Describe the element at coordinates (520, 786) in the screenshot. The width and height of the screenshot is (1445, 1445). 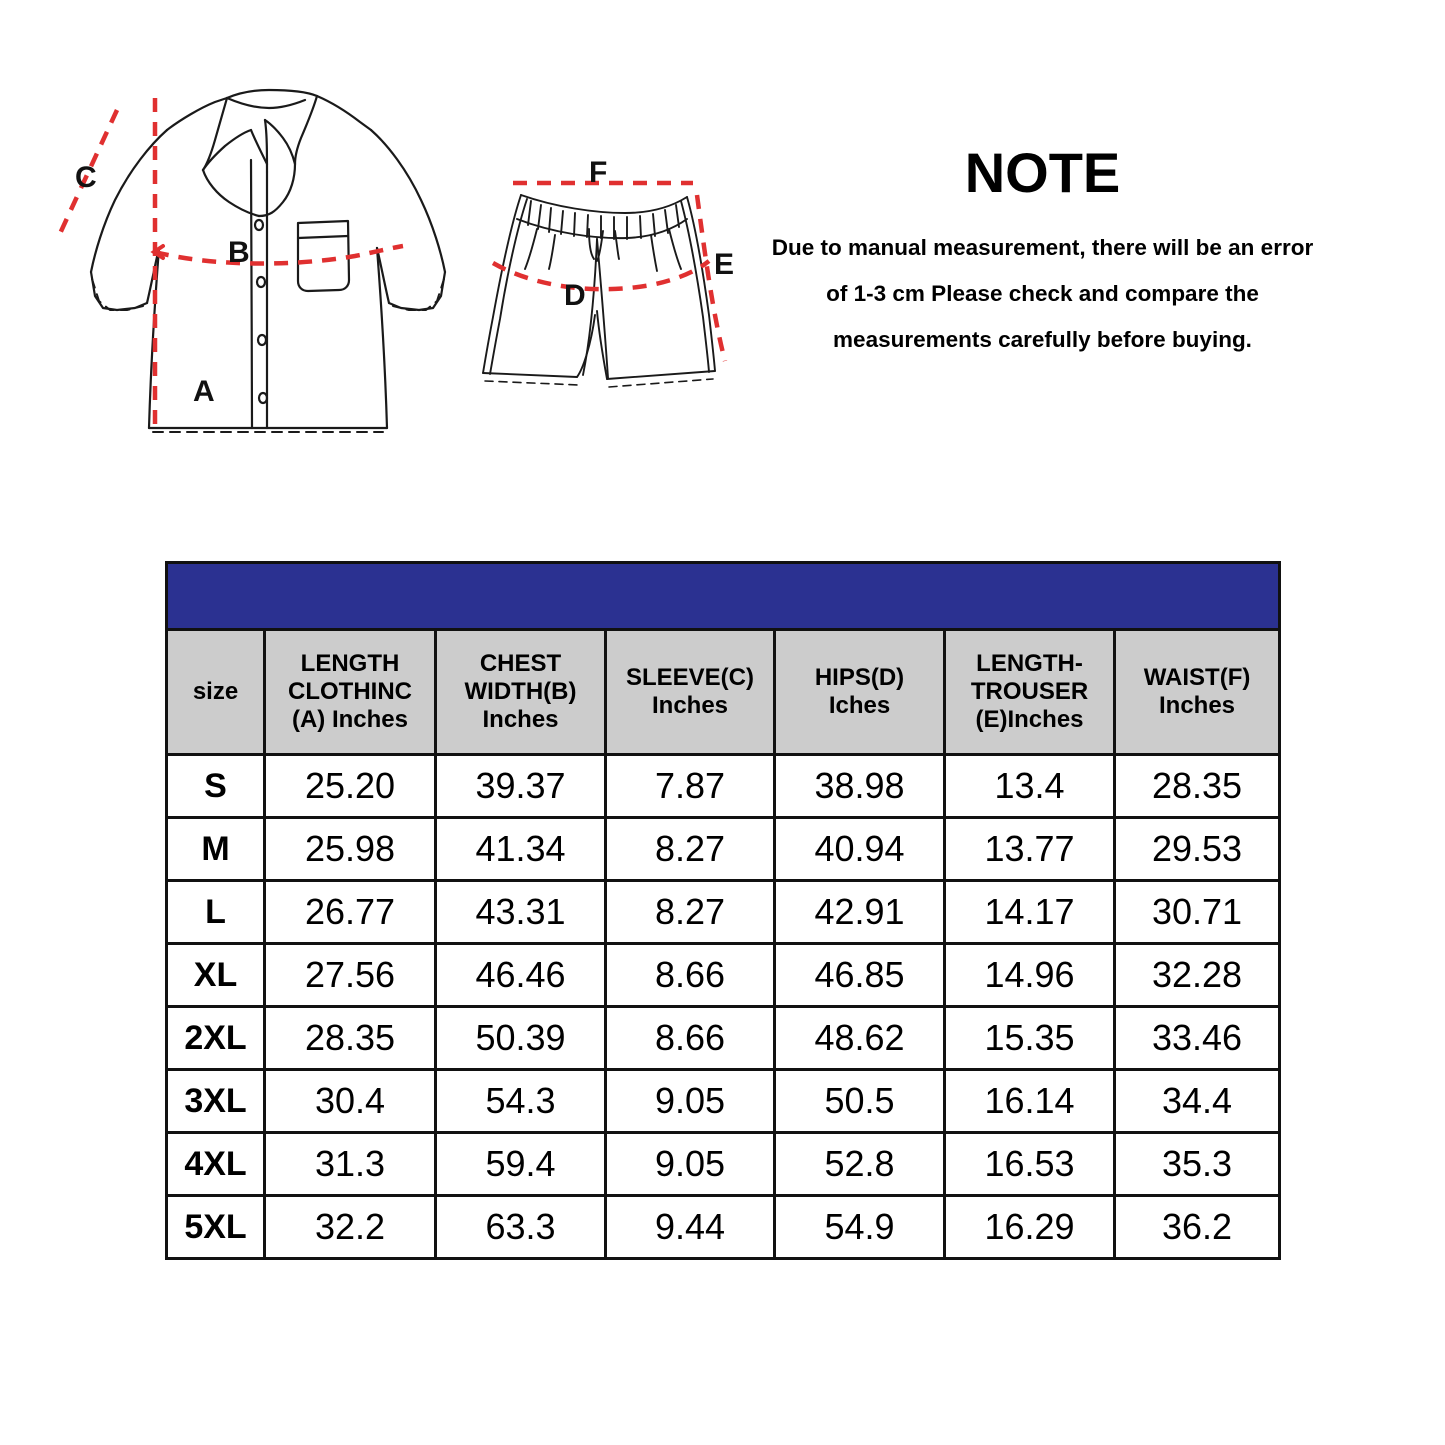
I see `value-cell-chest-width-b: 39.37` at that location.